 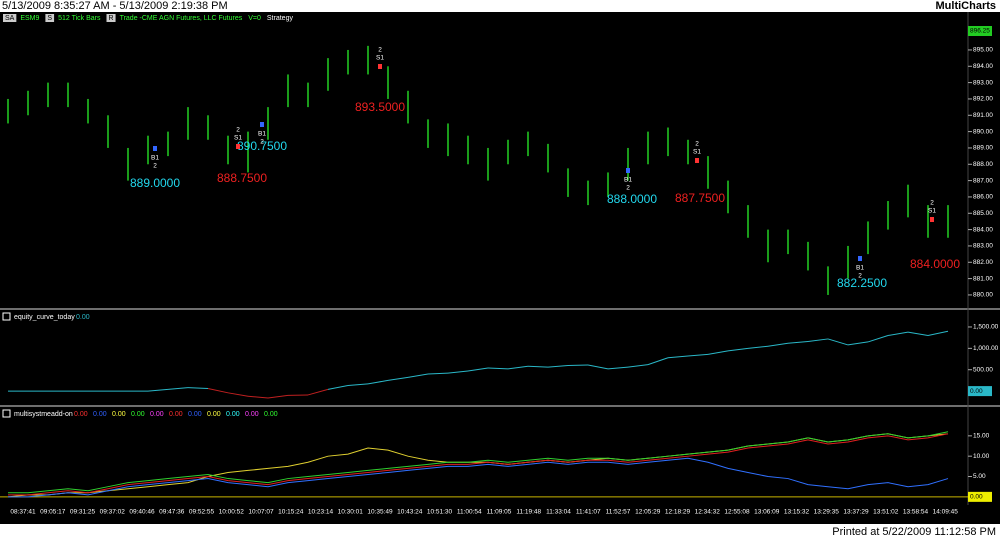 I want to click on y-tick-label: 895.00, so click(x=983, y=50).